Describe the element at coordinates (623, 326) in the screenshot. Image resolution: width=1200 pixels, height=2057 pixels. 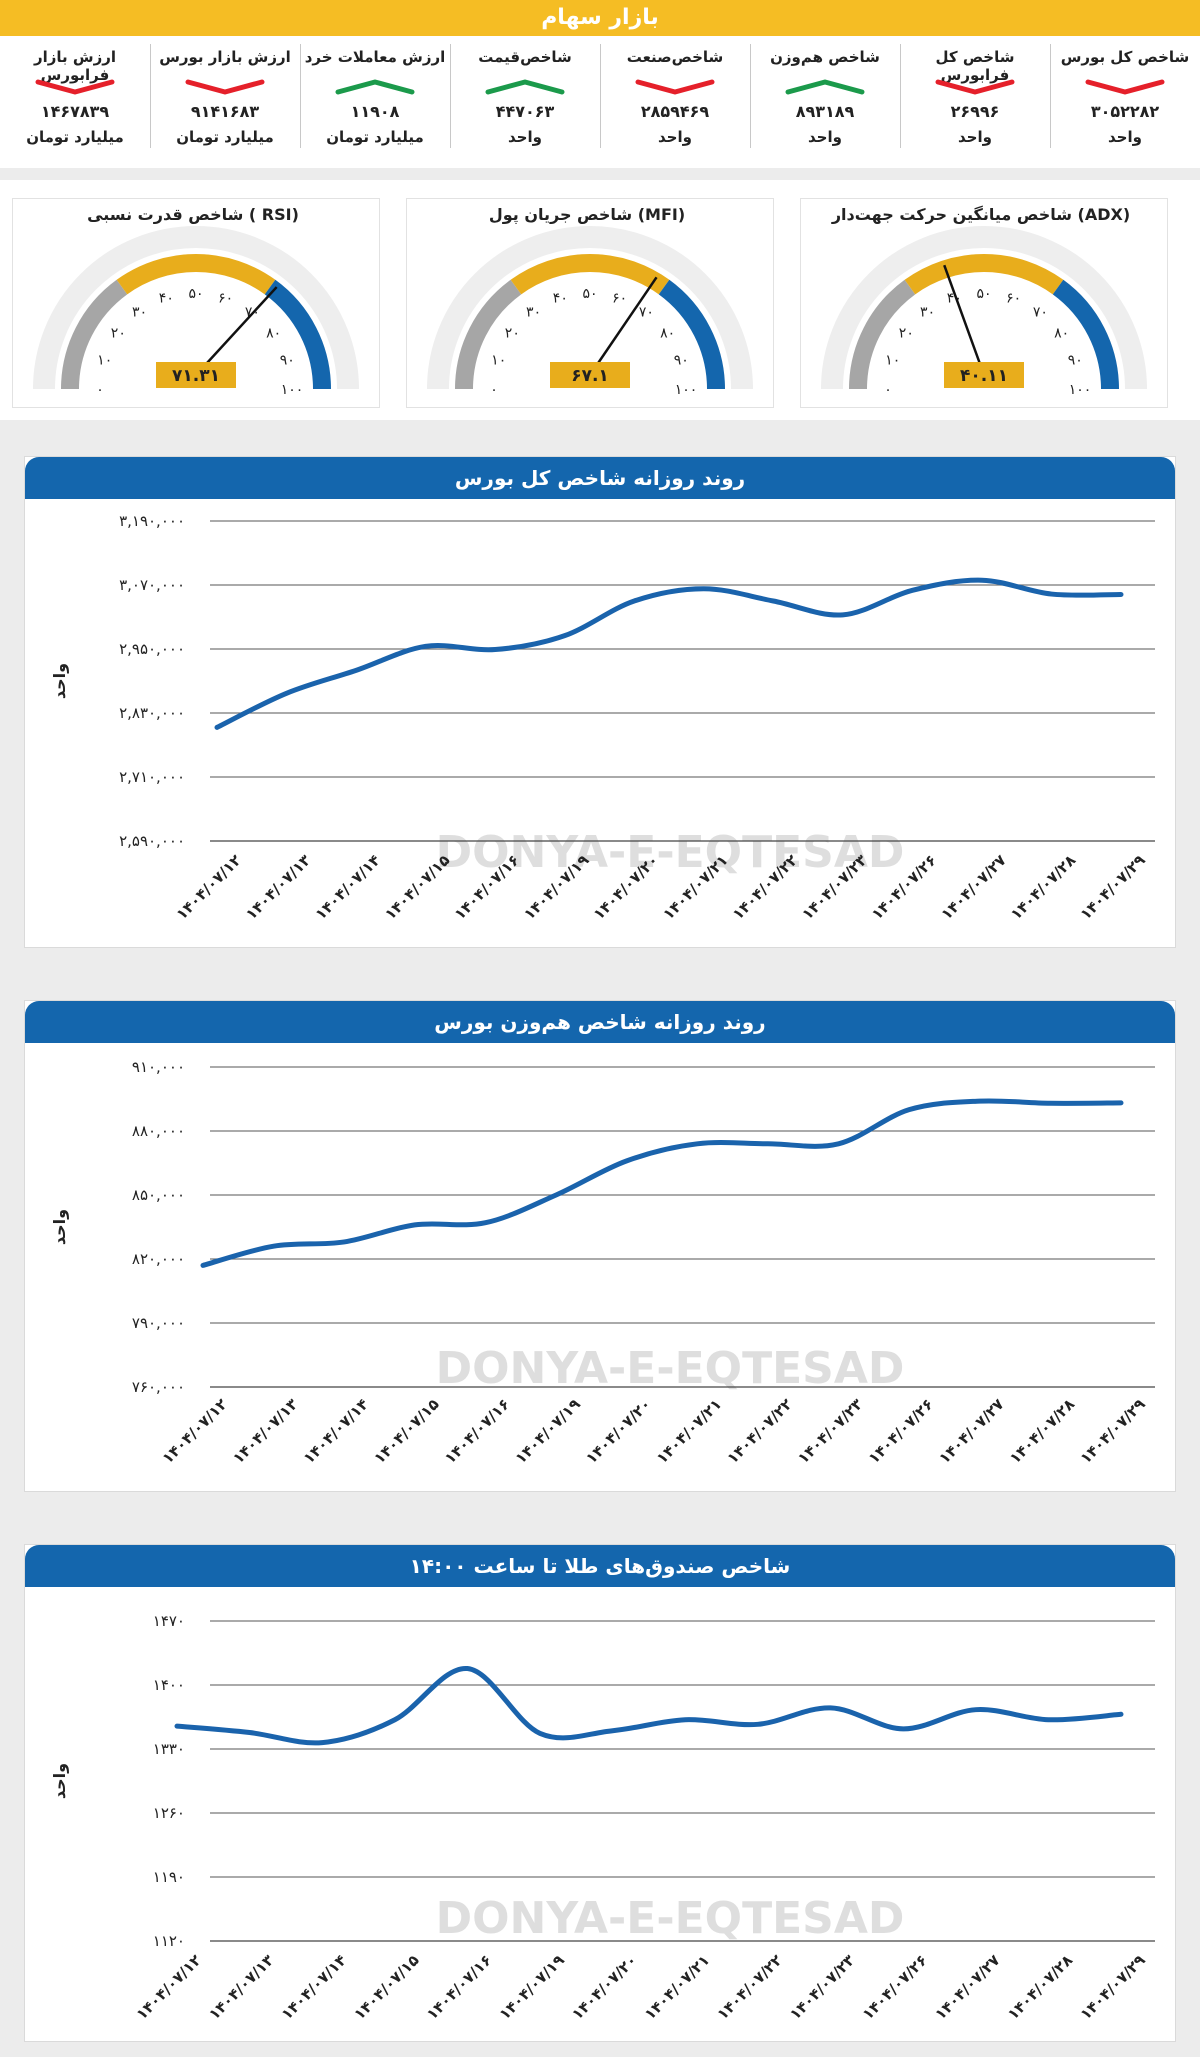
I see `gauge-needle` at that location.